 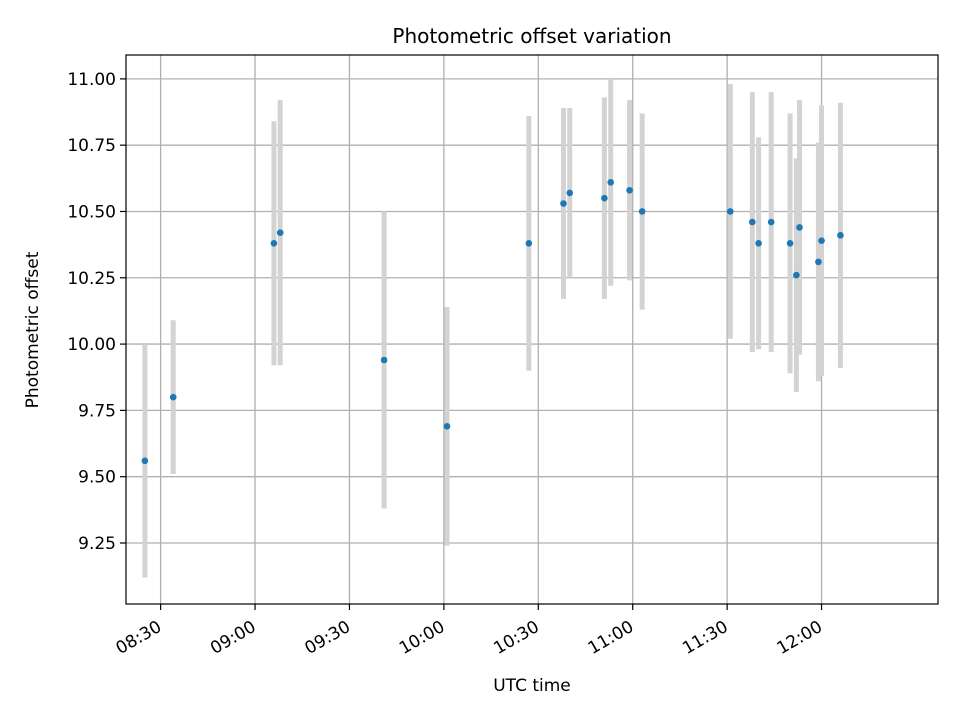 What do you see at coordinates (469, 631) in the screenshot?
I see `x-axis: 08:30 09:00 09:30 10:00 10:30 11:00 11:30 12:00` at bounding box center [469, 631].